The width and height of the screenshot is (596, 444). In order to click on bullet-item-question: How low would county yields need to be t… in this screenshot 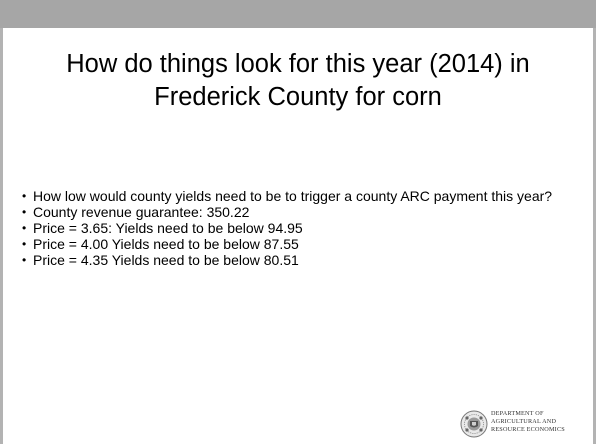, I will do `click(292, 197)`.